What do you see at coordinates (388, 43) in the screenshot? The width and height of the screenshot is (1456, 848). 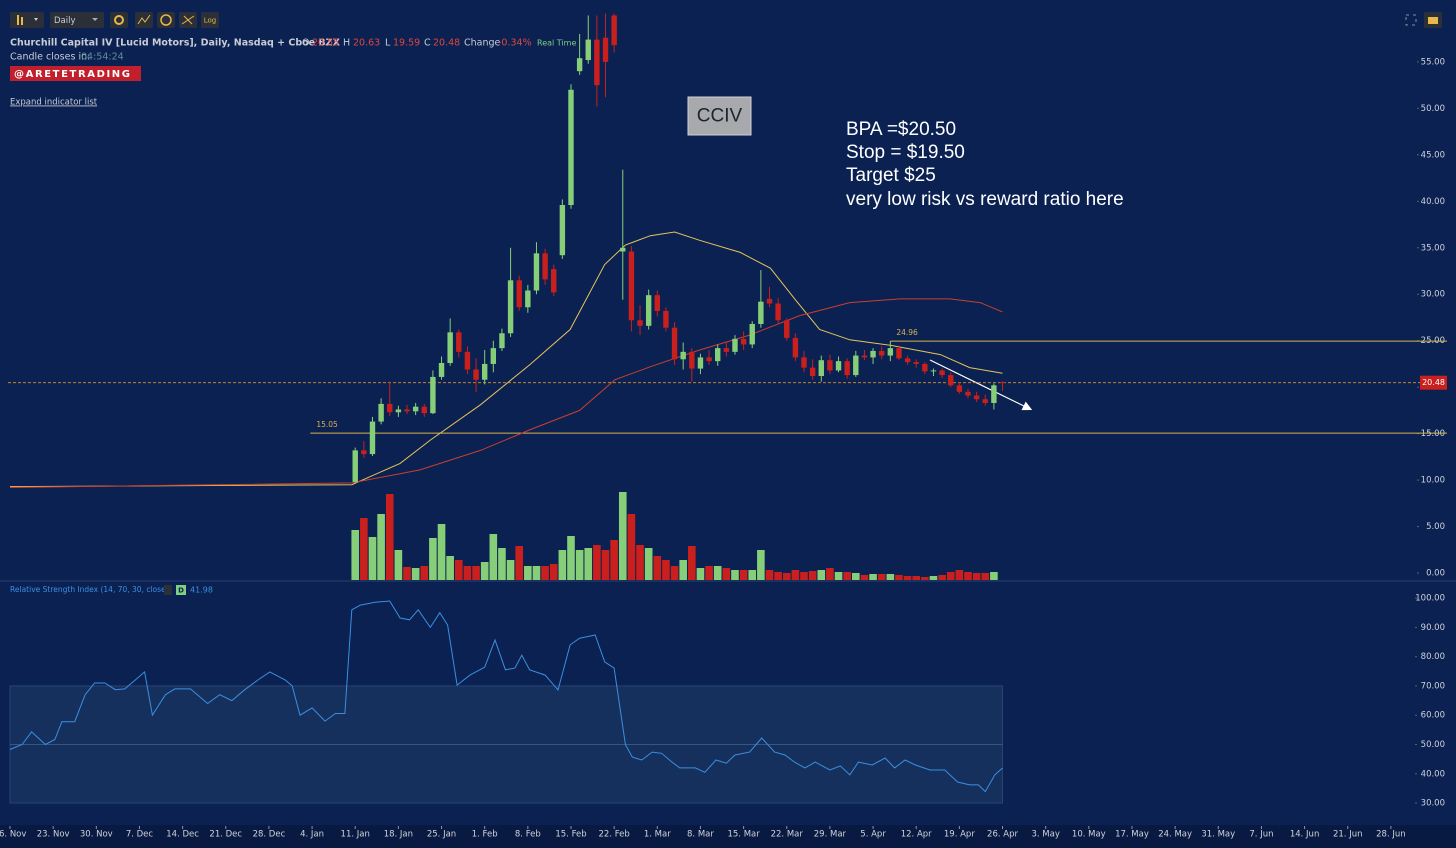 I see `low-label: L` at bounding box center [388, 43].